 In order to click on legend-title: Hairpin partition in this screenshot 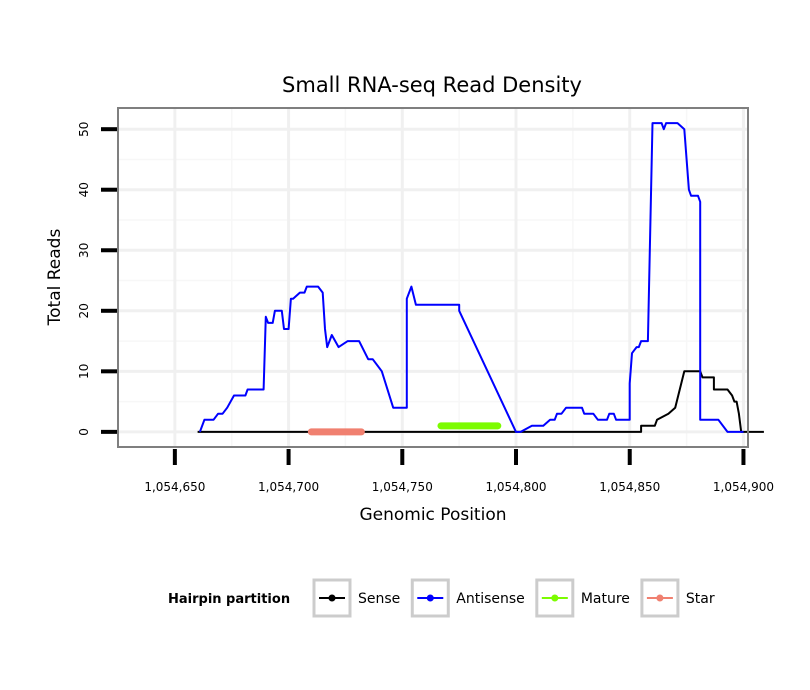, I will do `click(229, 599)`.